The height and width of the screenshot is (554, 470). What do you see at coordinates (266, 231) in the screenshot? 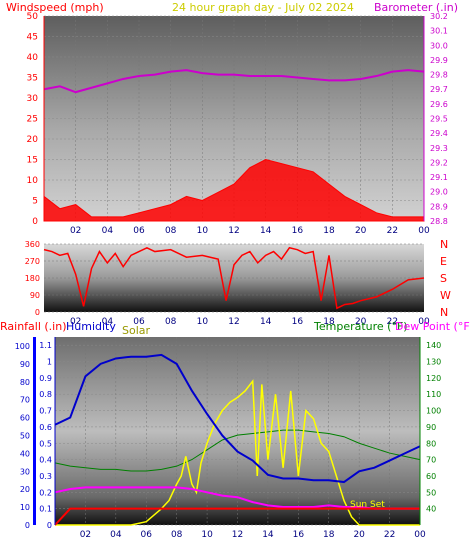
I see `x-tick-label: 14` at bounding box center [266, 231].